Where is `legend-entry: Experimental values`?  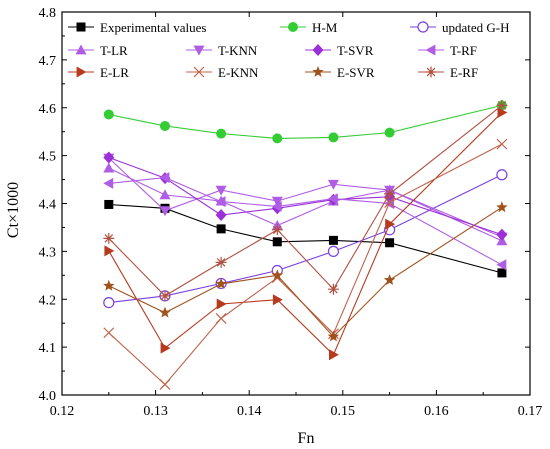 legend-entry: Experimental values is located at coordinates (137, 27).